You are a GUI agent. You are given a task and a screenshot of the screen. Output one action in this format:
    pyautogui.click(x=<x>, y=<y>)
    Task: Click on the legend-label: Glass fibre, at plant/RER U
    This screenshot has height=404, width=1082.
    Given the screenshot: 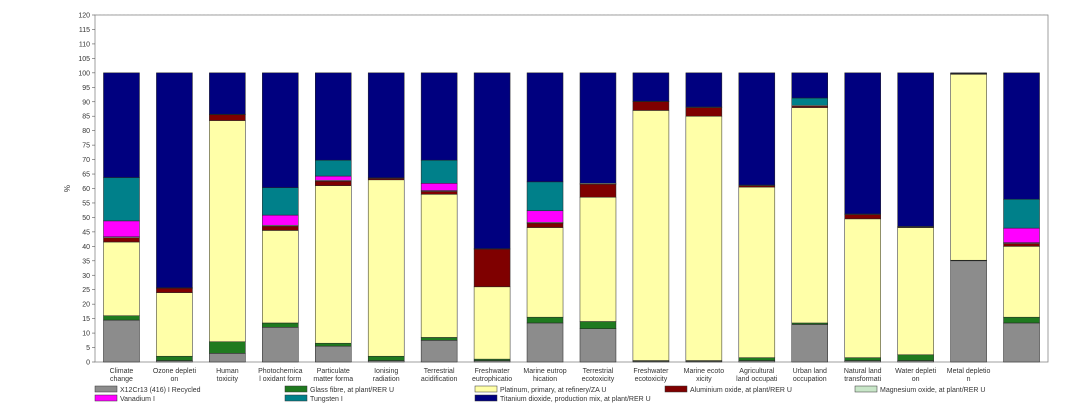 What is the action you would take?
    pyautogui.click(x=352, y=390)
    